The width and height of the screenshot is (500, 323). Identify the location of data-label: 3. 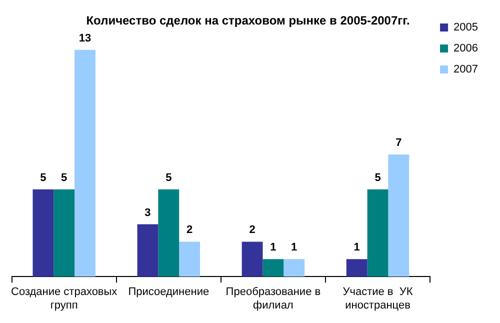
(147, 212).